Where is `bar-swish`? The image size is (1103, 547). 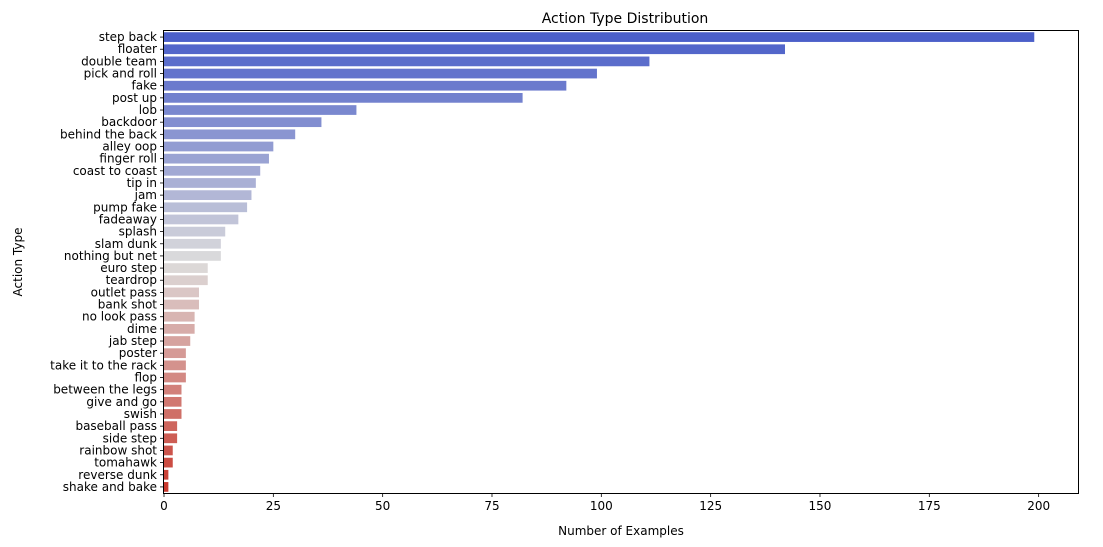
bar-swish is located at coordinates (173, 414).